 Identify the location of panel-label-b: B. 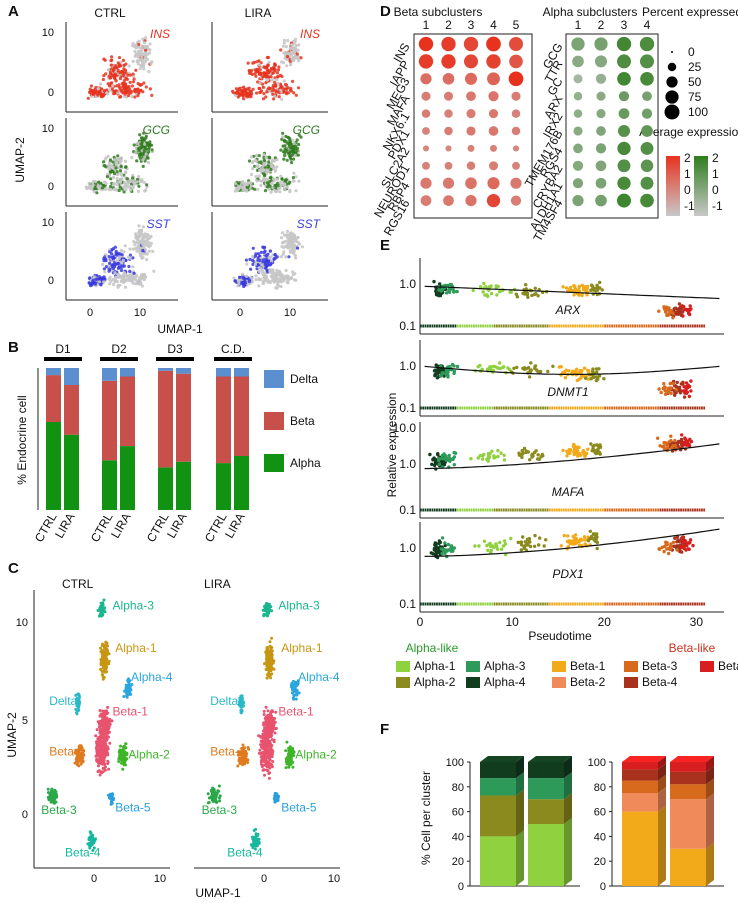
(13, 347).